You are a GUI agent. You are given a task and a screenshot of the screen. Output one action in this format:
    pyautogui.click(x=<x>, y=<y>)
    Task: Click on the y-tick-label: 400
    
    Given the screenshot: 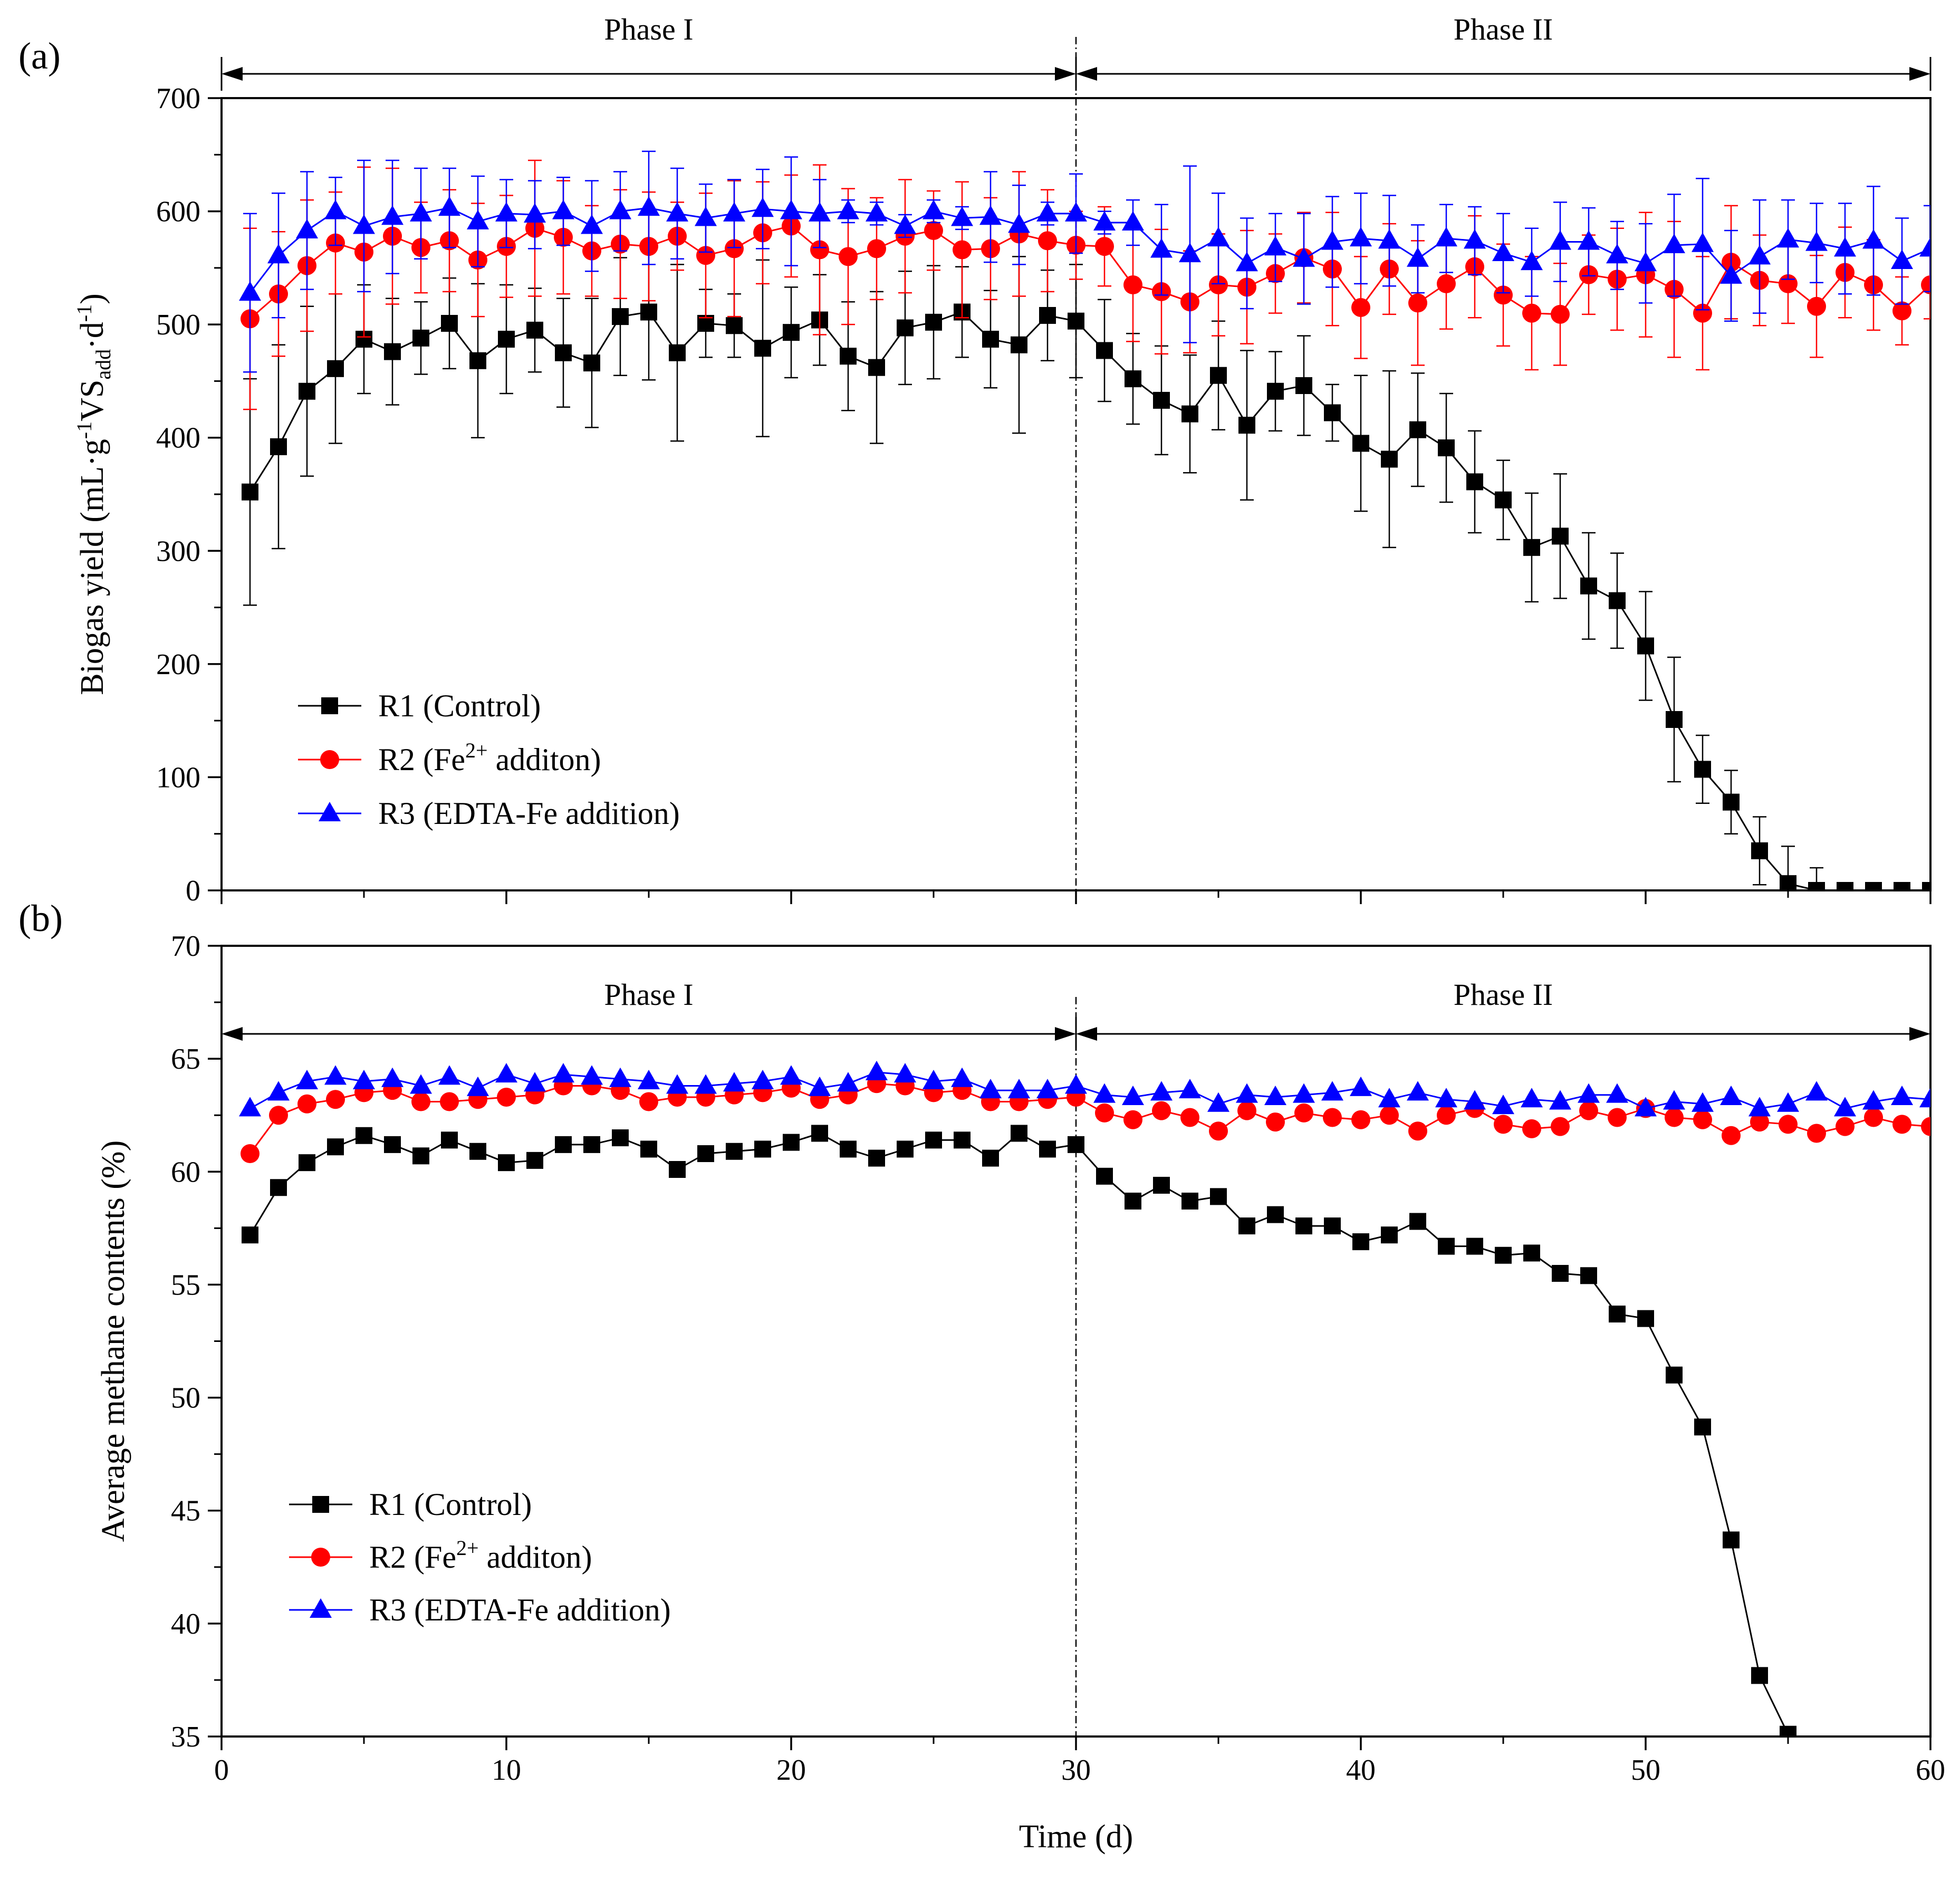 What is the action you would take?
    pyautogui.click(x=178, y=439)
    